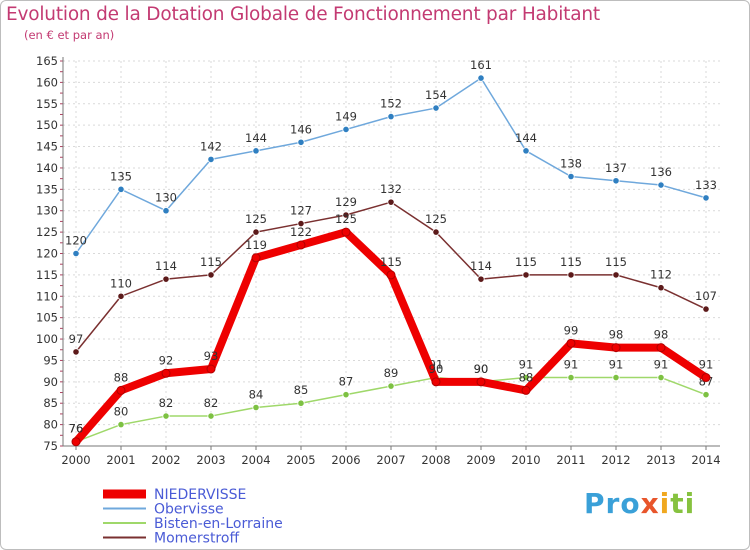 This screenshot has width=750, height=550. What do you see at coordinates (211, 403) in the screenshot?
I see `data-label-bisten-en-lorraine: 82` at bounding box center [211, 403].